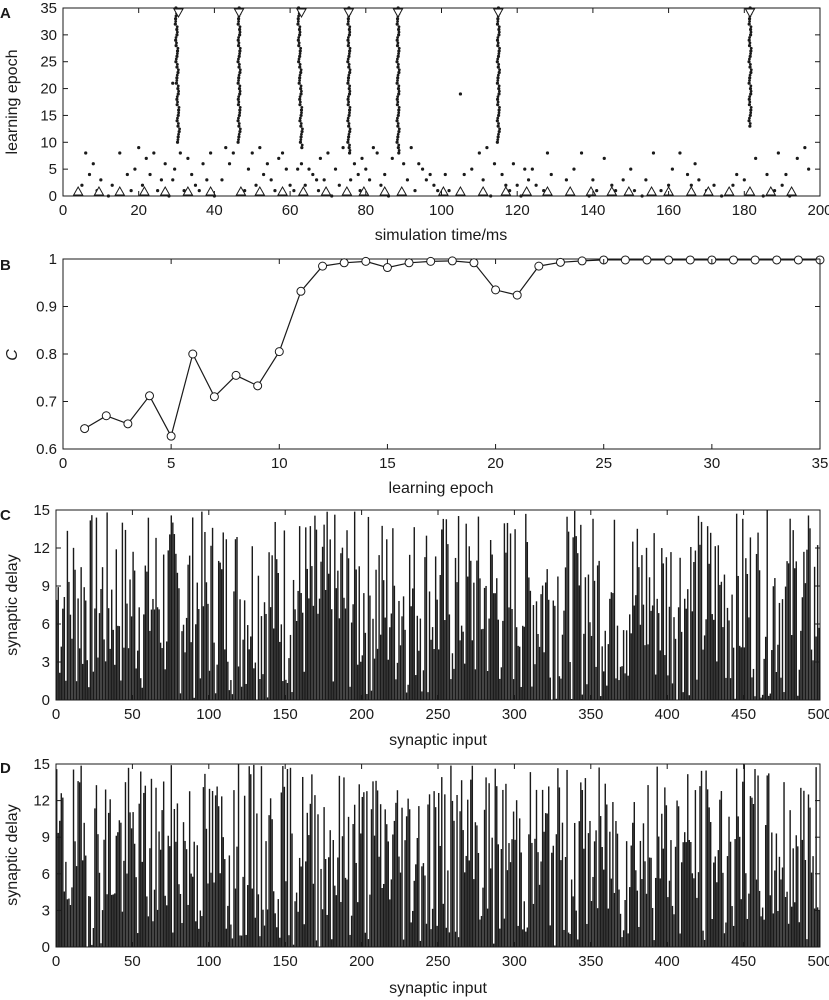 The width and height of the screenshot is (829, 1000). I want to click on x-tick-label: 20, so click(138, 210).